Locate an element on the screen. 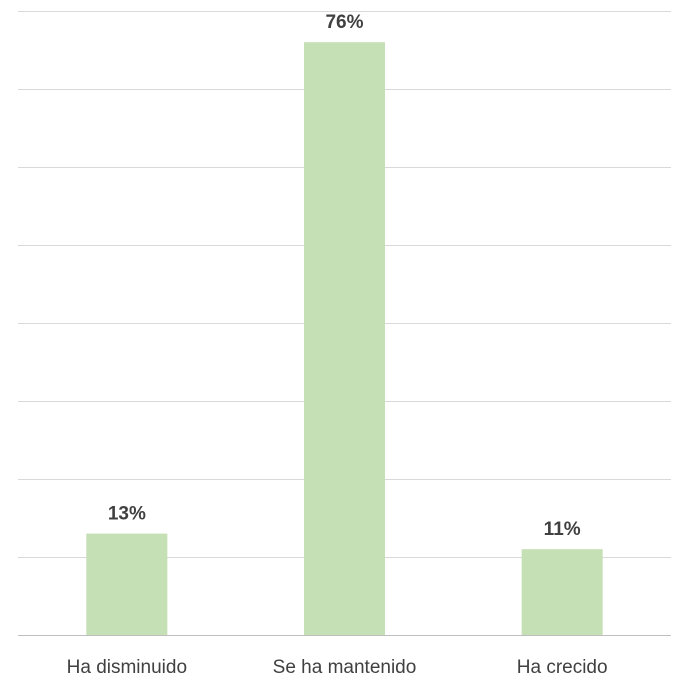 The width and height of the screenshot is (689, 678). category-labels: Ha disminuido Se ha mantenido Ha crecido is located at coordinates (337, 667).